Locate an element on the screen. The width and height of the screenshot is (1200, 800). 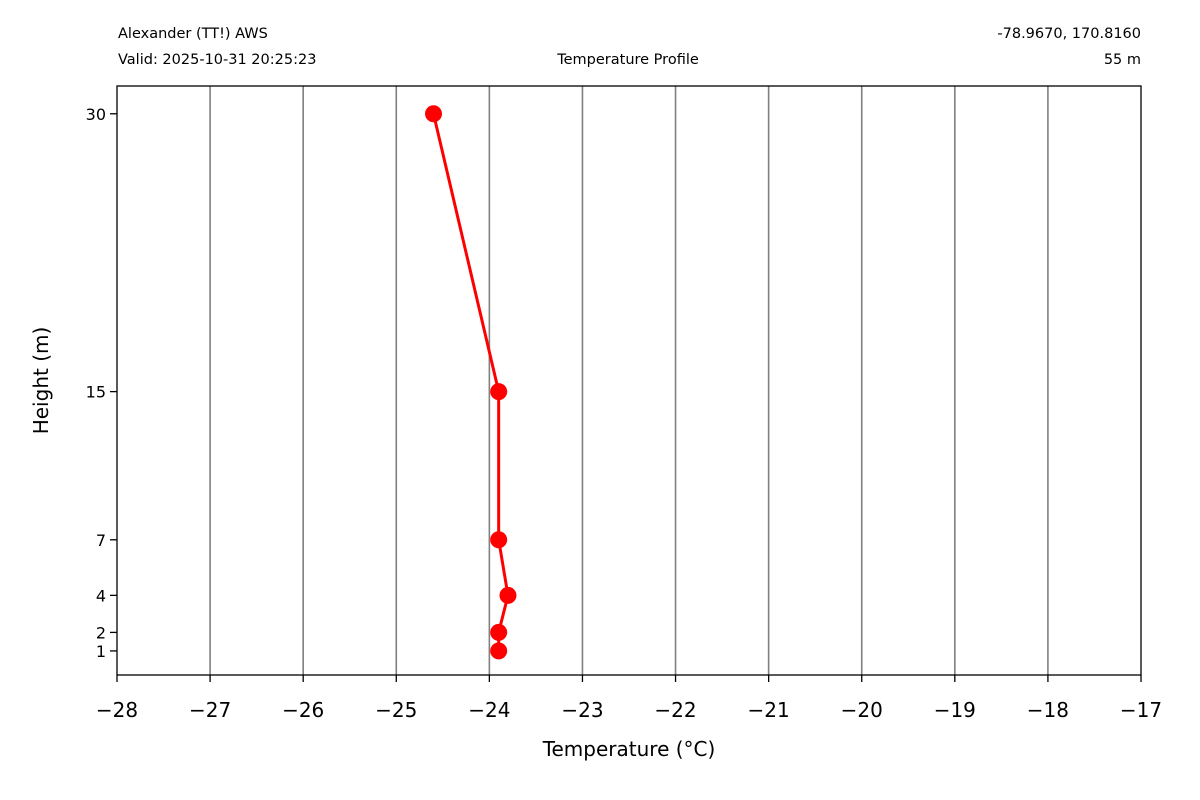
y-axis: 12 4 7 15 30 is located at coordinates (101, 383).